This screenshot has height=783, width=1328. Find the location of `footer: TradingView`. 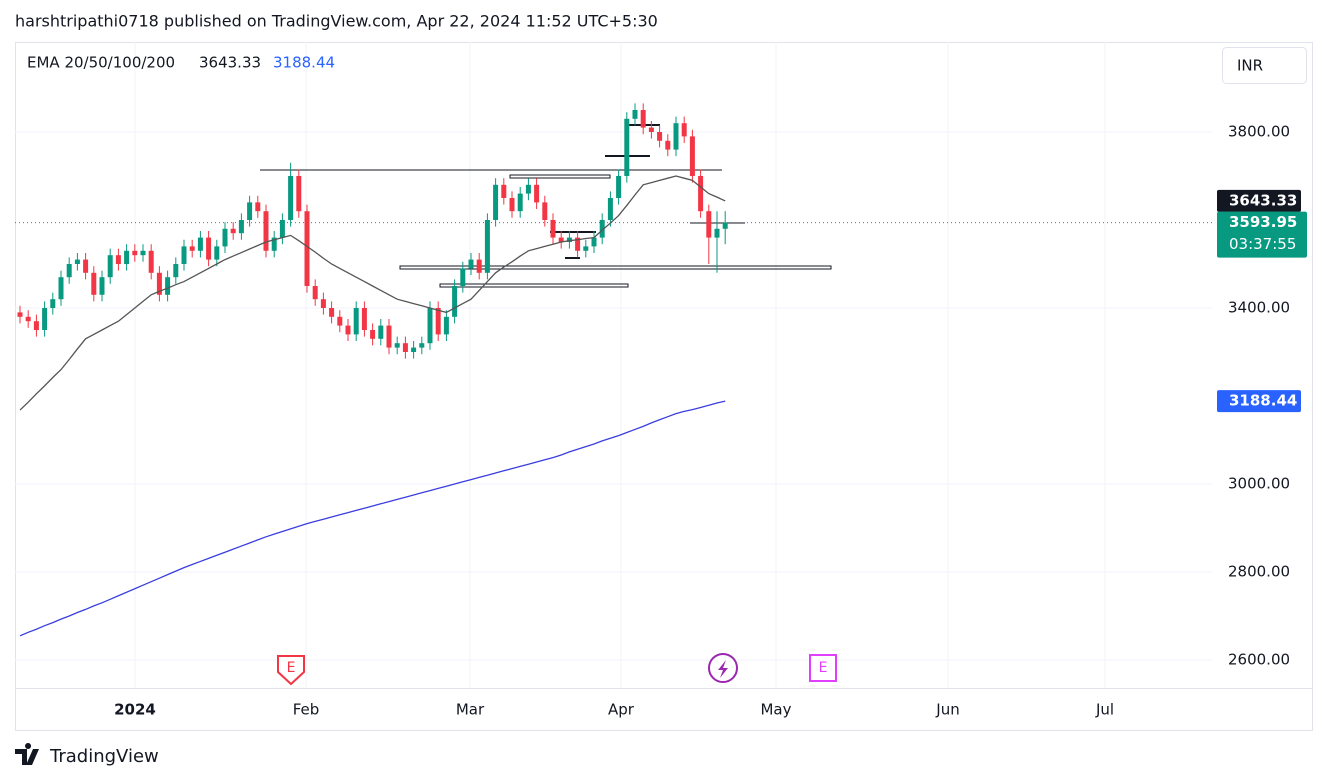

footer: TradingView is located at coordinates (104, 756).